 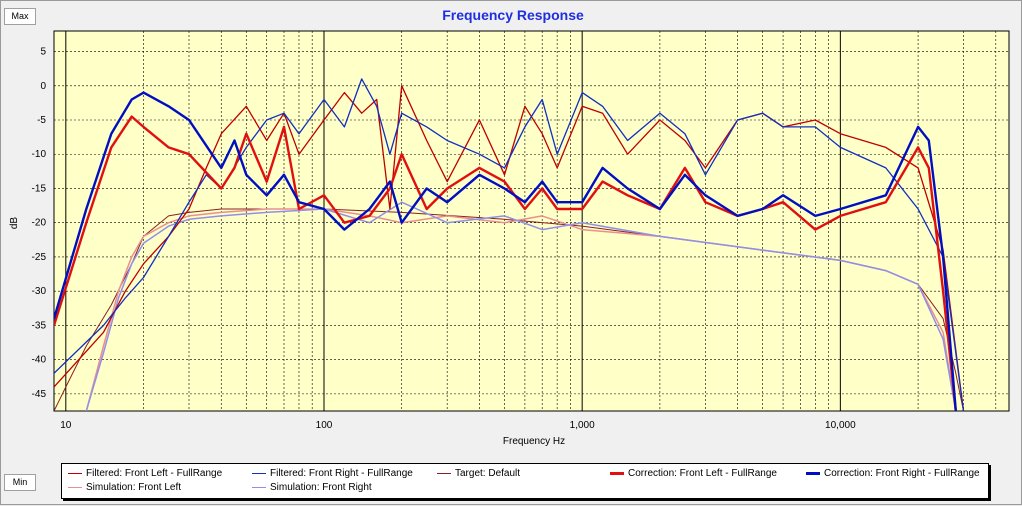 What do you see at coordinates (41, 120) in the screenshot?
I see `y-tick-label: -5` at bounding box center [41, 120].